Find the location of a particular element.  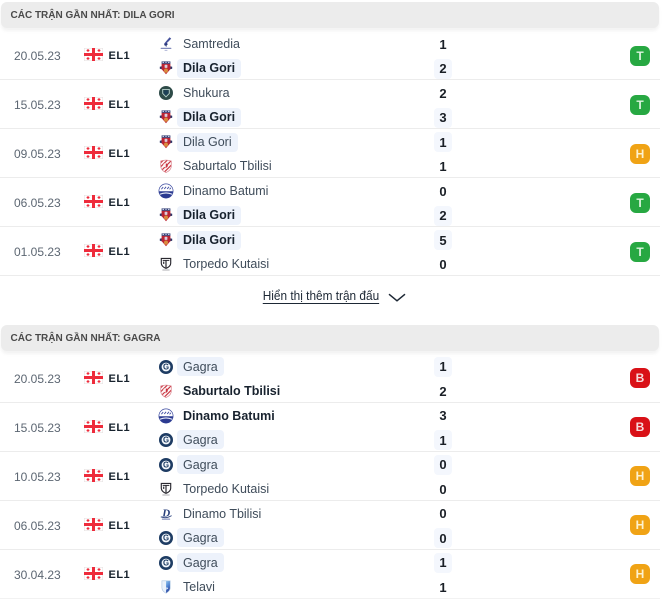

svg-text: D is located at coordinates (165, 513).